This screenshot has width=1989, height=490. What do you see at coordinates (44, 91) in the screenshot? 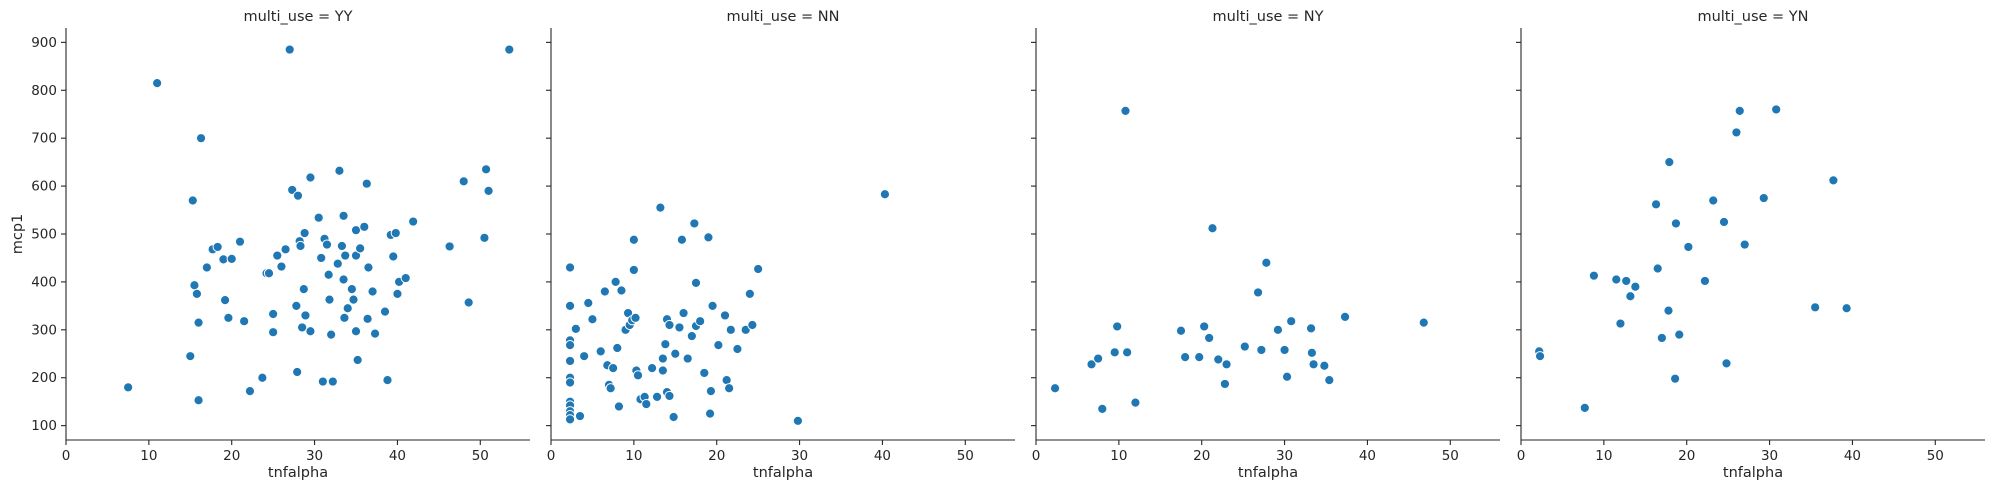
I see `y-tick-label: 800` at bounding box center [44, 91].